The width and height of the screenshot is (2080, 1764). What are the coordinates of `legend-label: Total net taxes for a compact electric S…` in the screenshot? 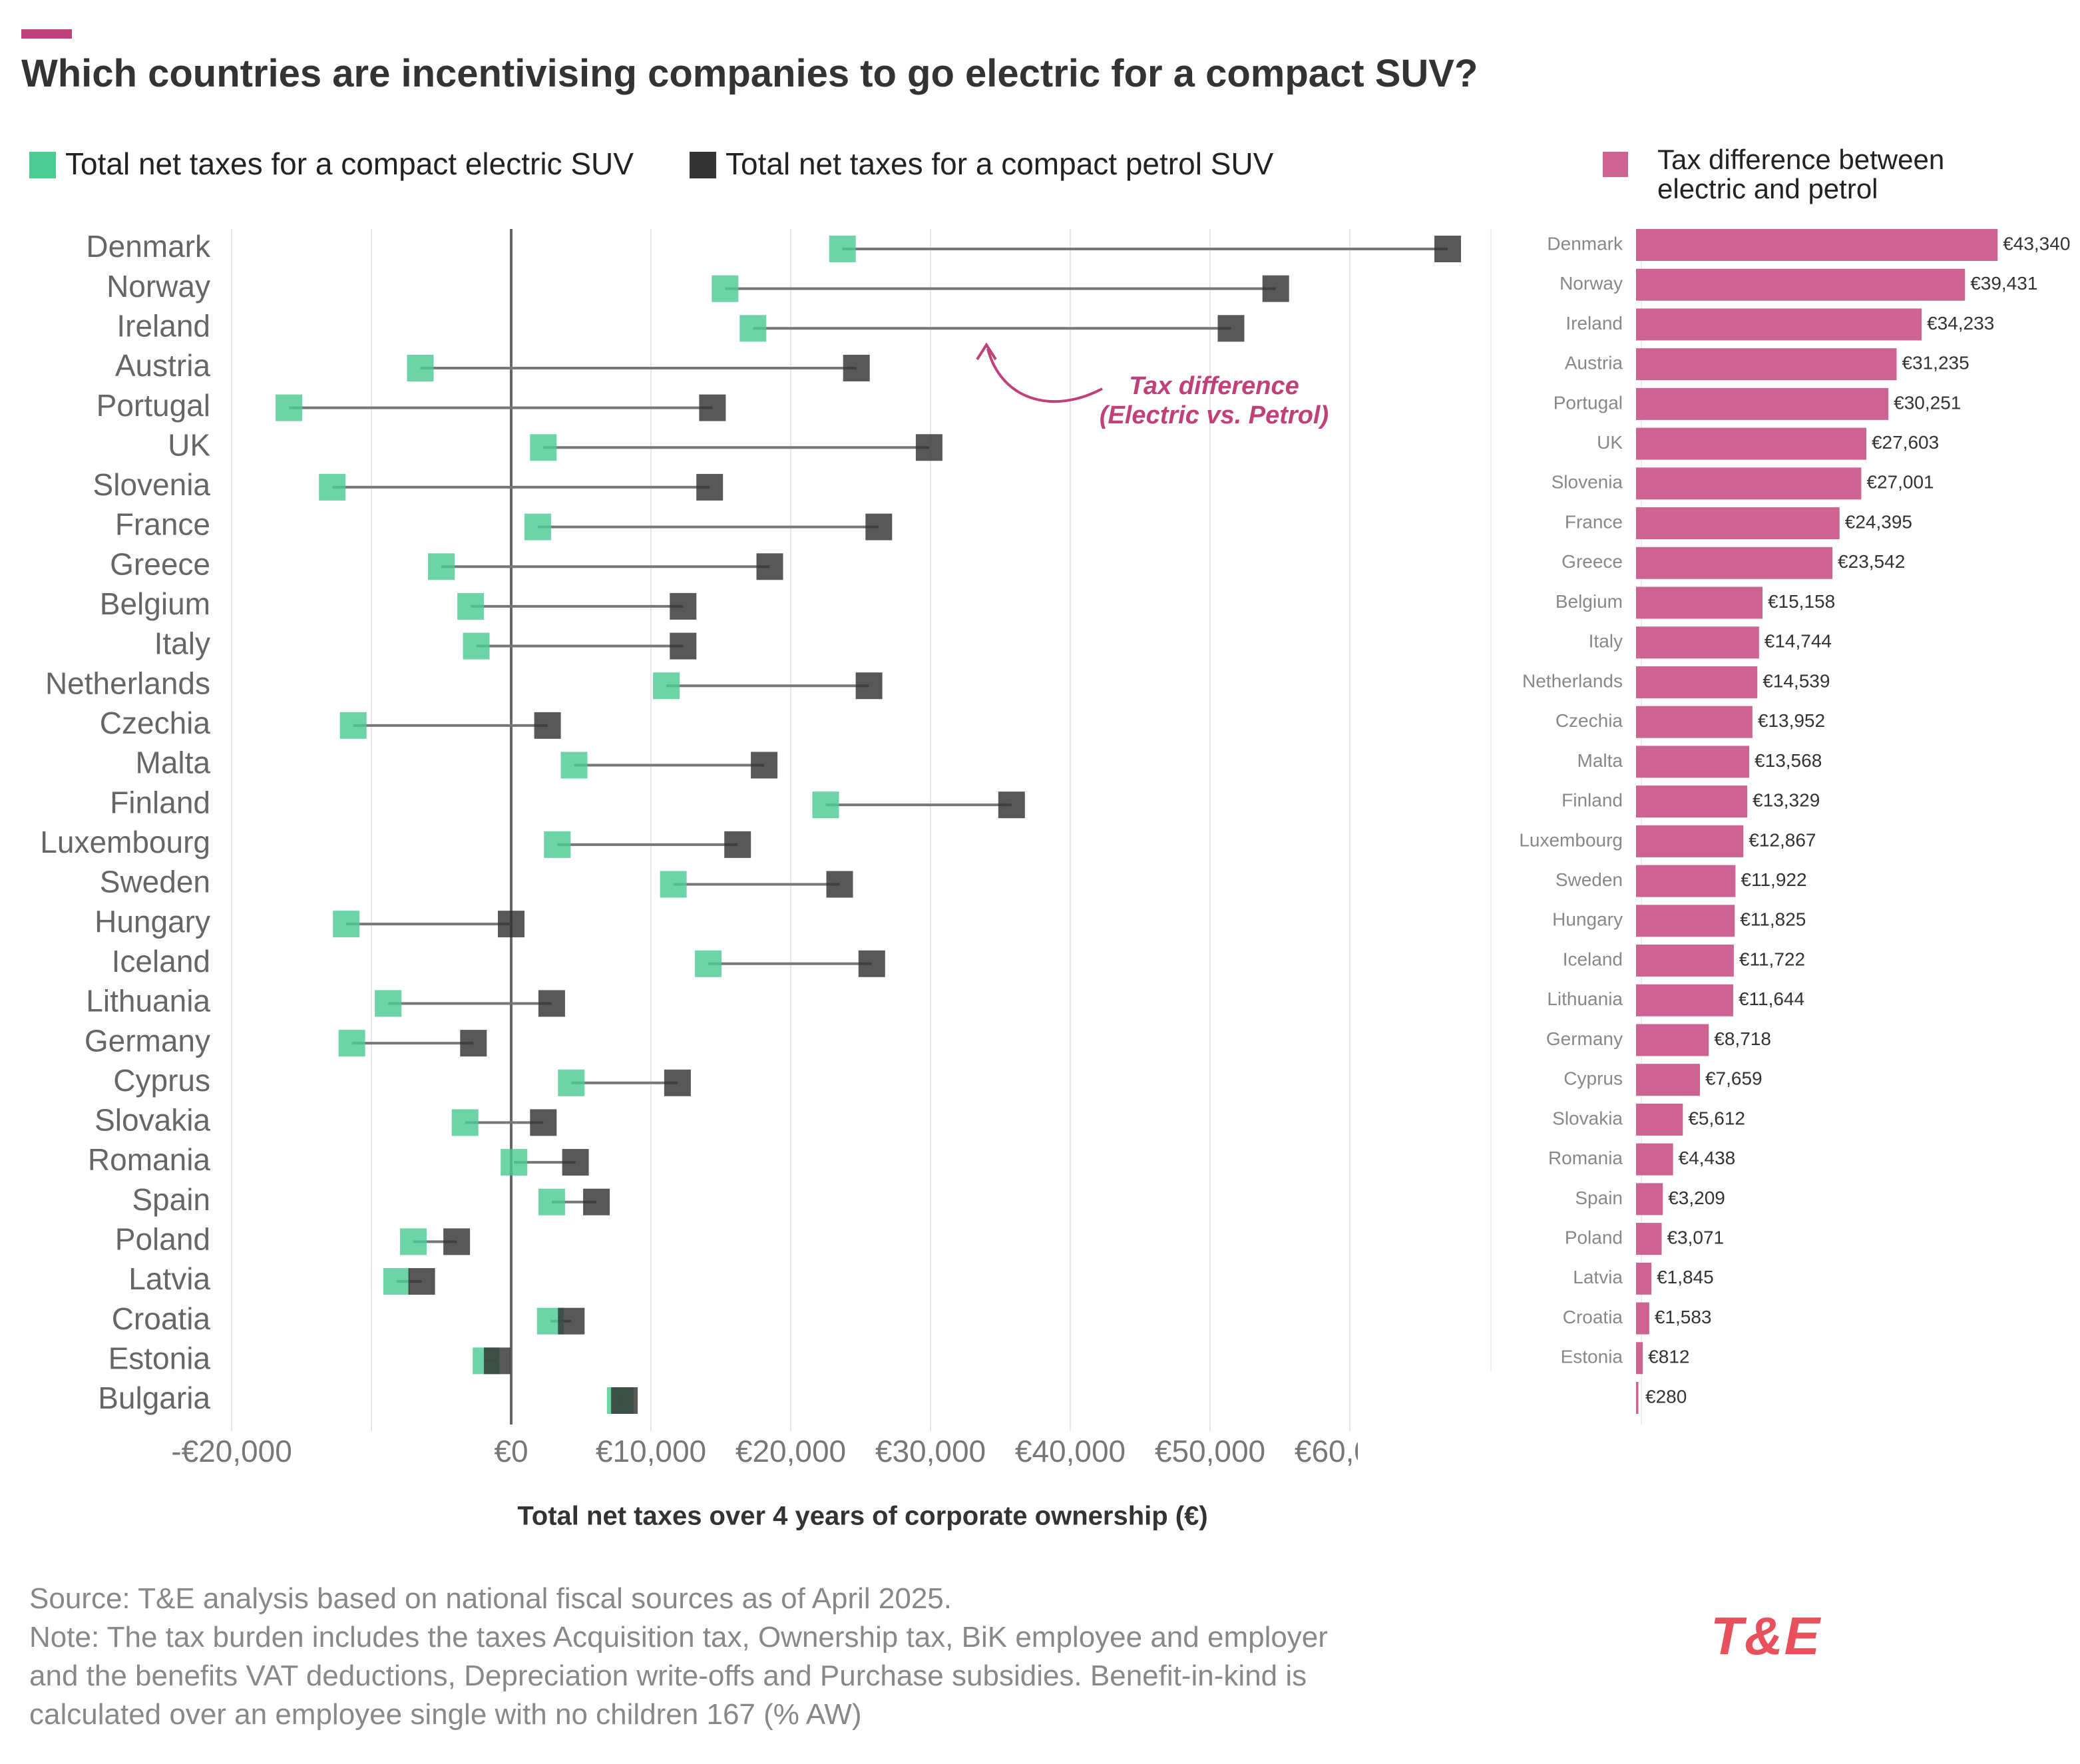 It's located at (349, 163).